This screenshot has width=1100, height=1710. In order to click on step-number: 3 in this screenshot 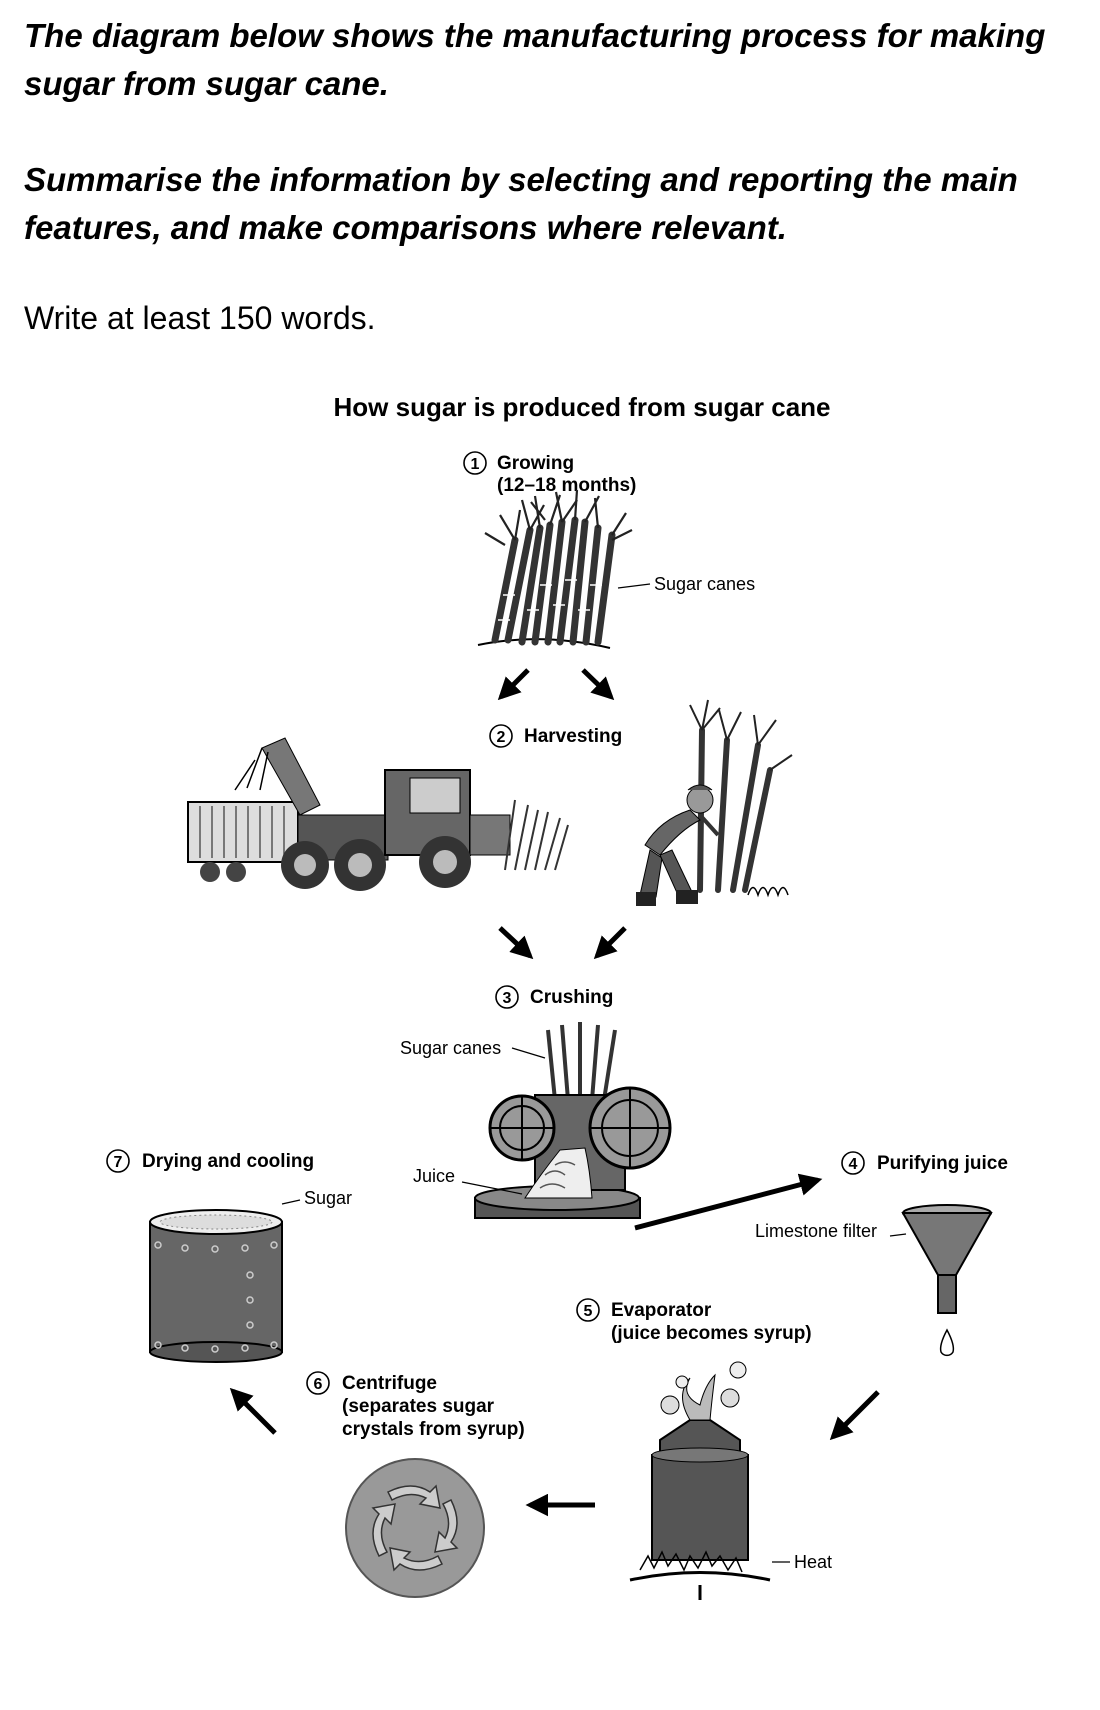, I will do `click(507, 998)`.